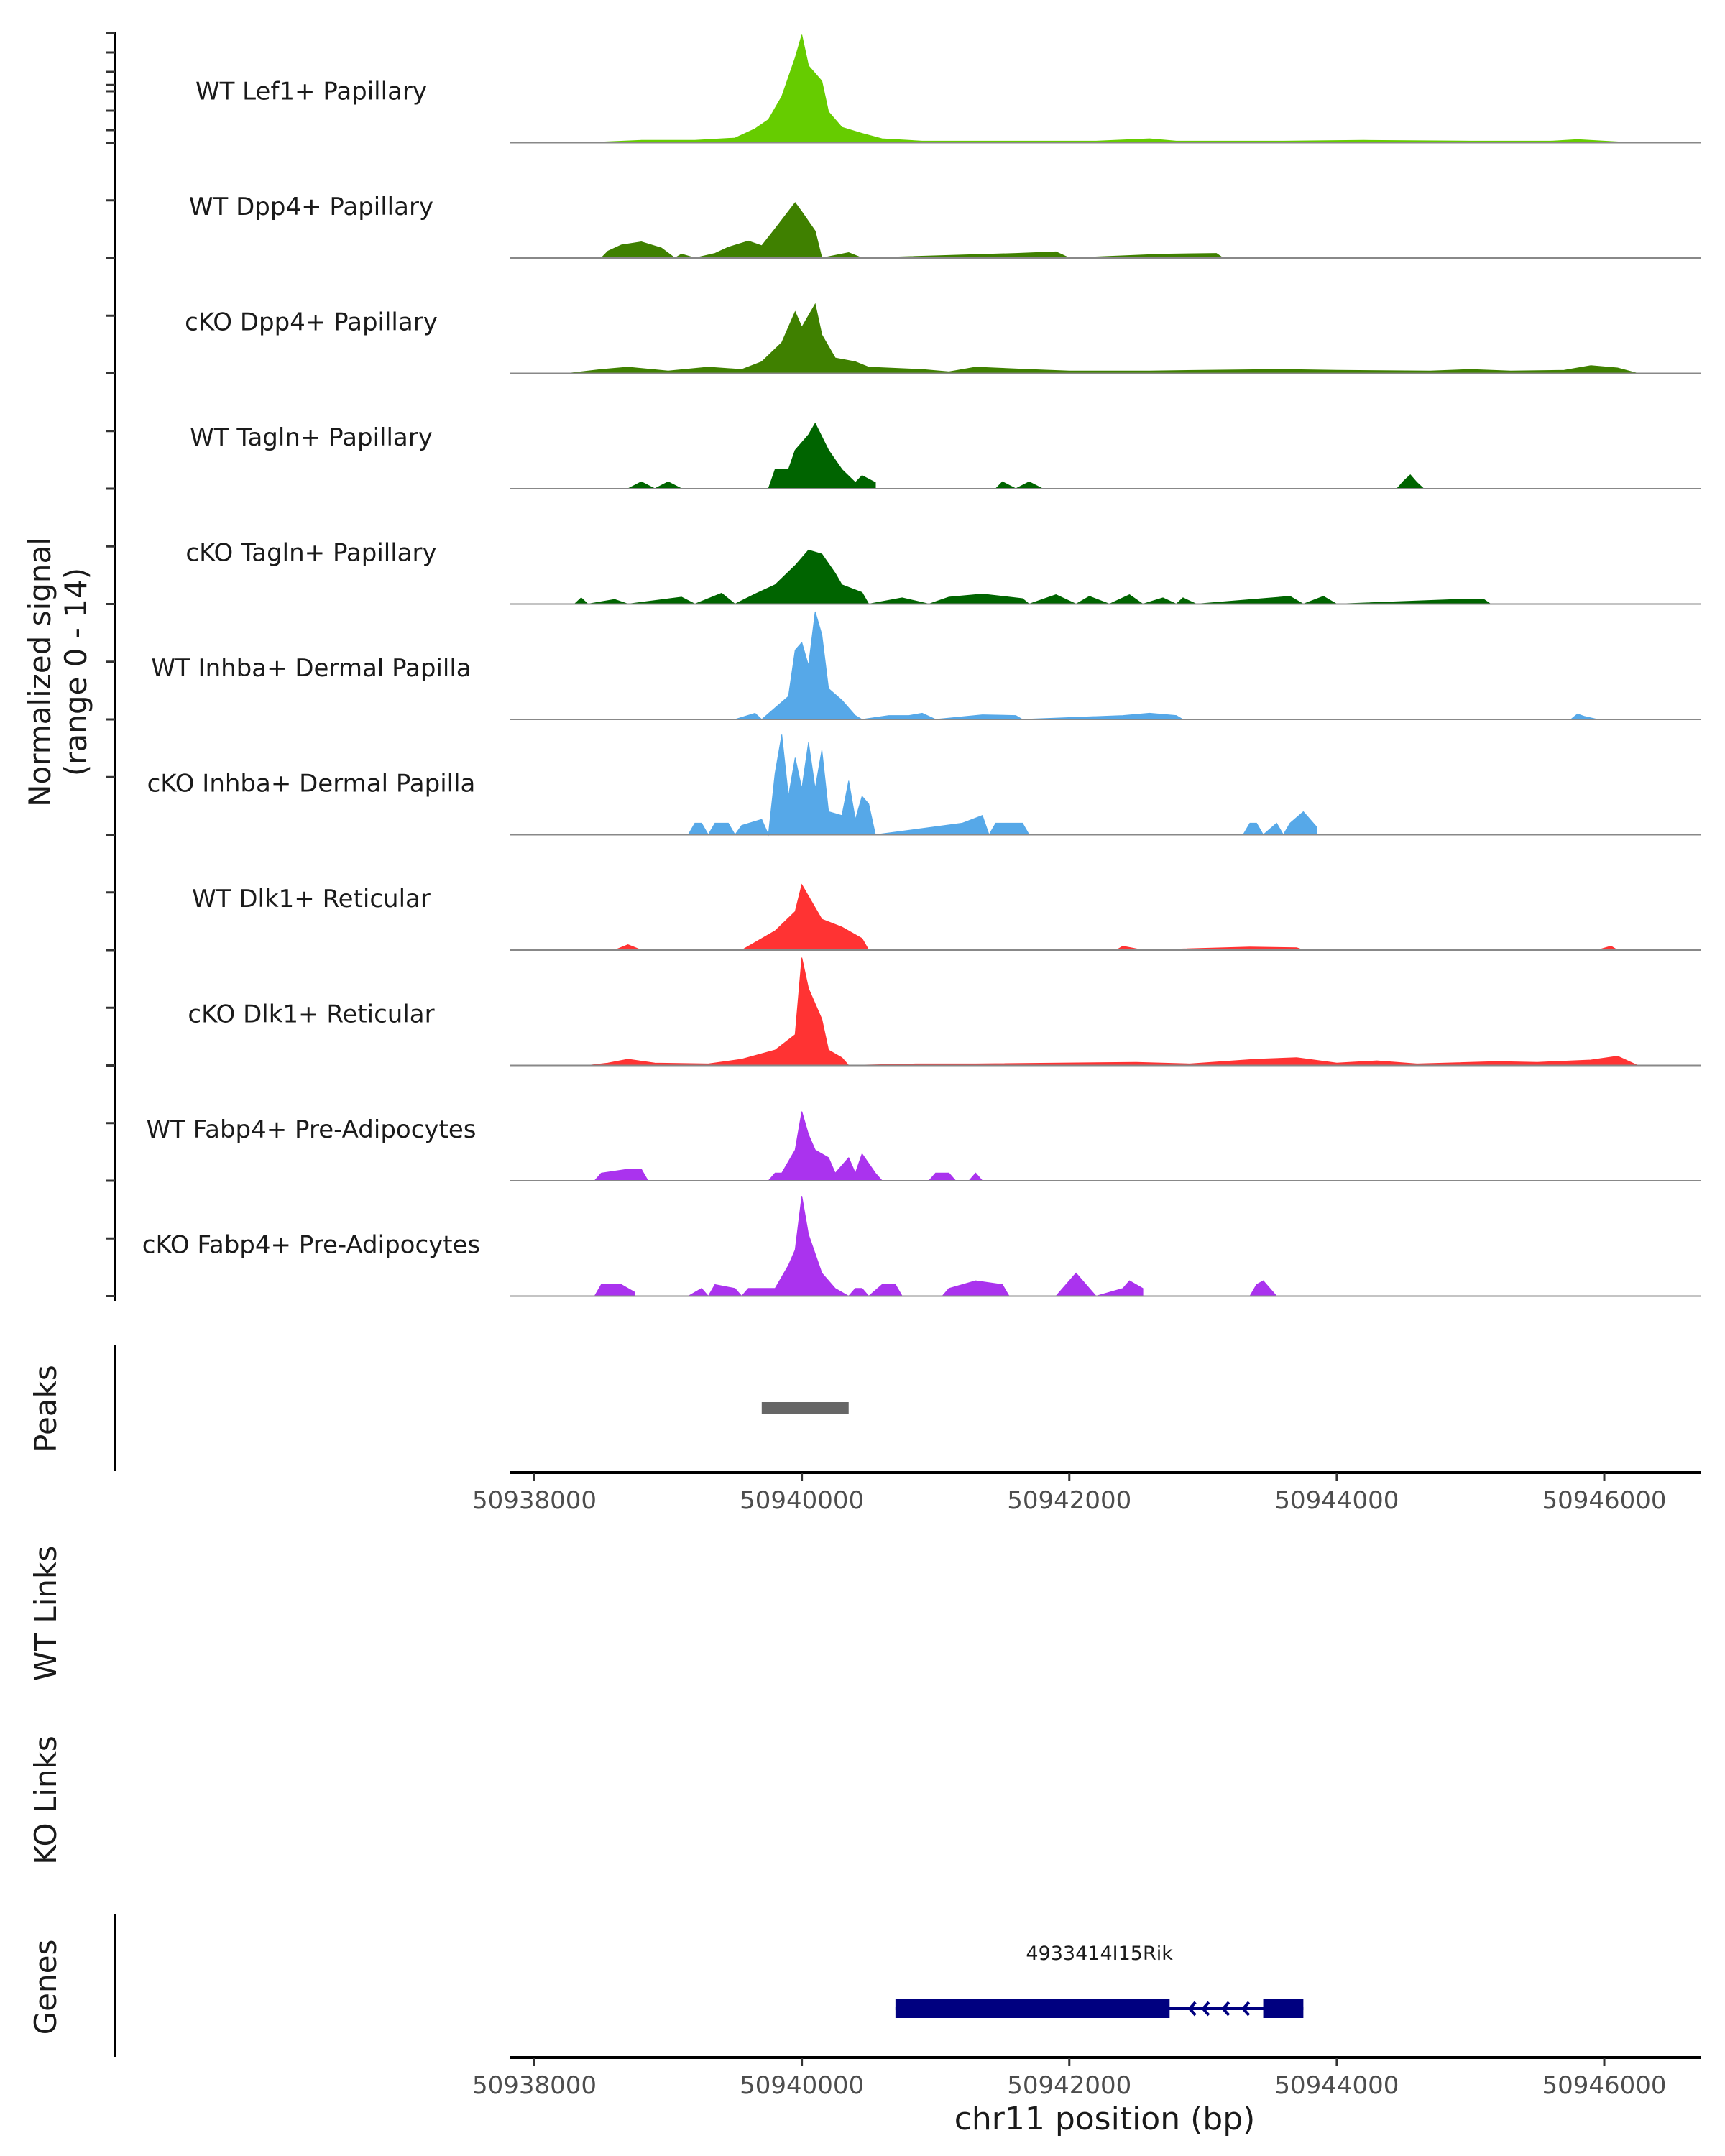 The width and height of the screenshot is (1725, 2156). I want to click on track-7: WT Dlk1+ Reticular, so click(946, 917).